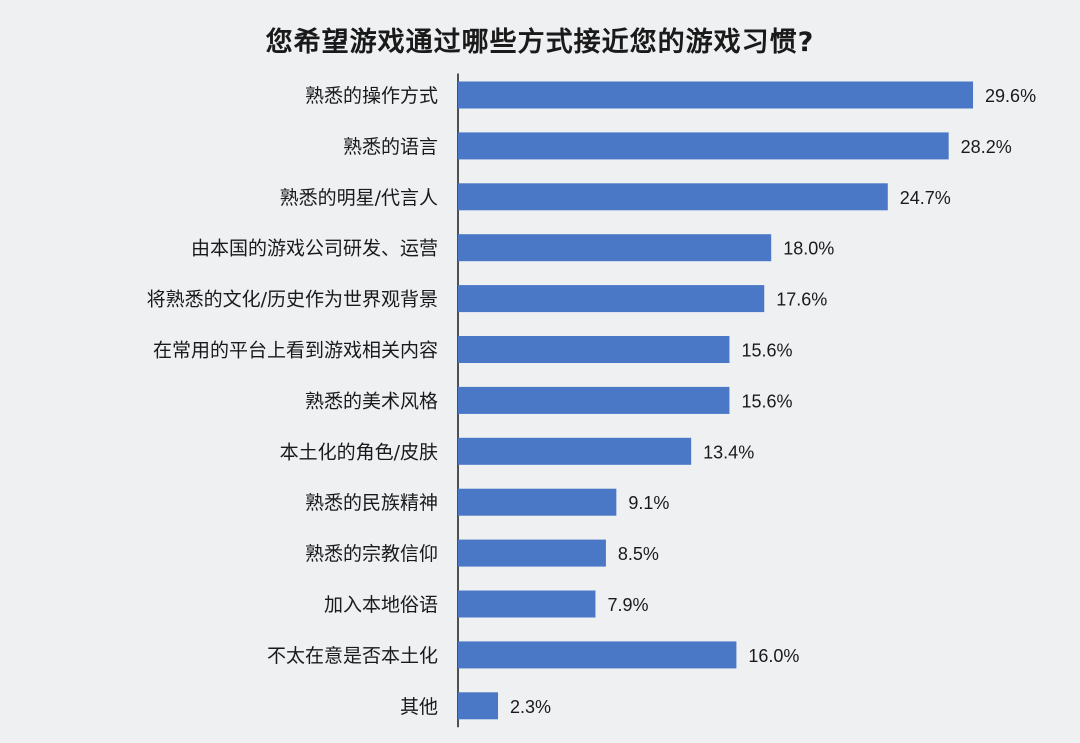 This screenshot has height=743, width=1080. I want to click on data-label: 8.5%, so click(638, 554).